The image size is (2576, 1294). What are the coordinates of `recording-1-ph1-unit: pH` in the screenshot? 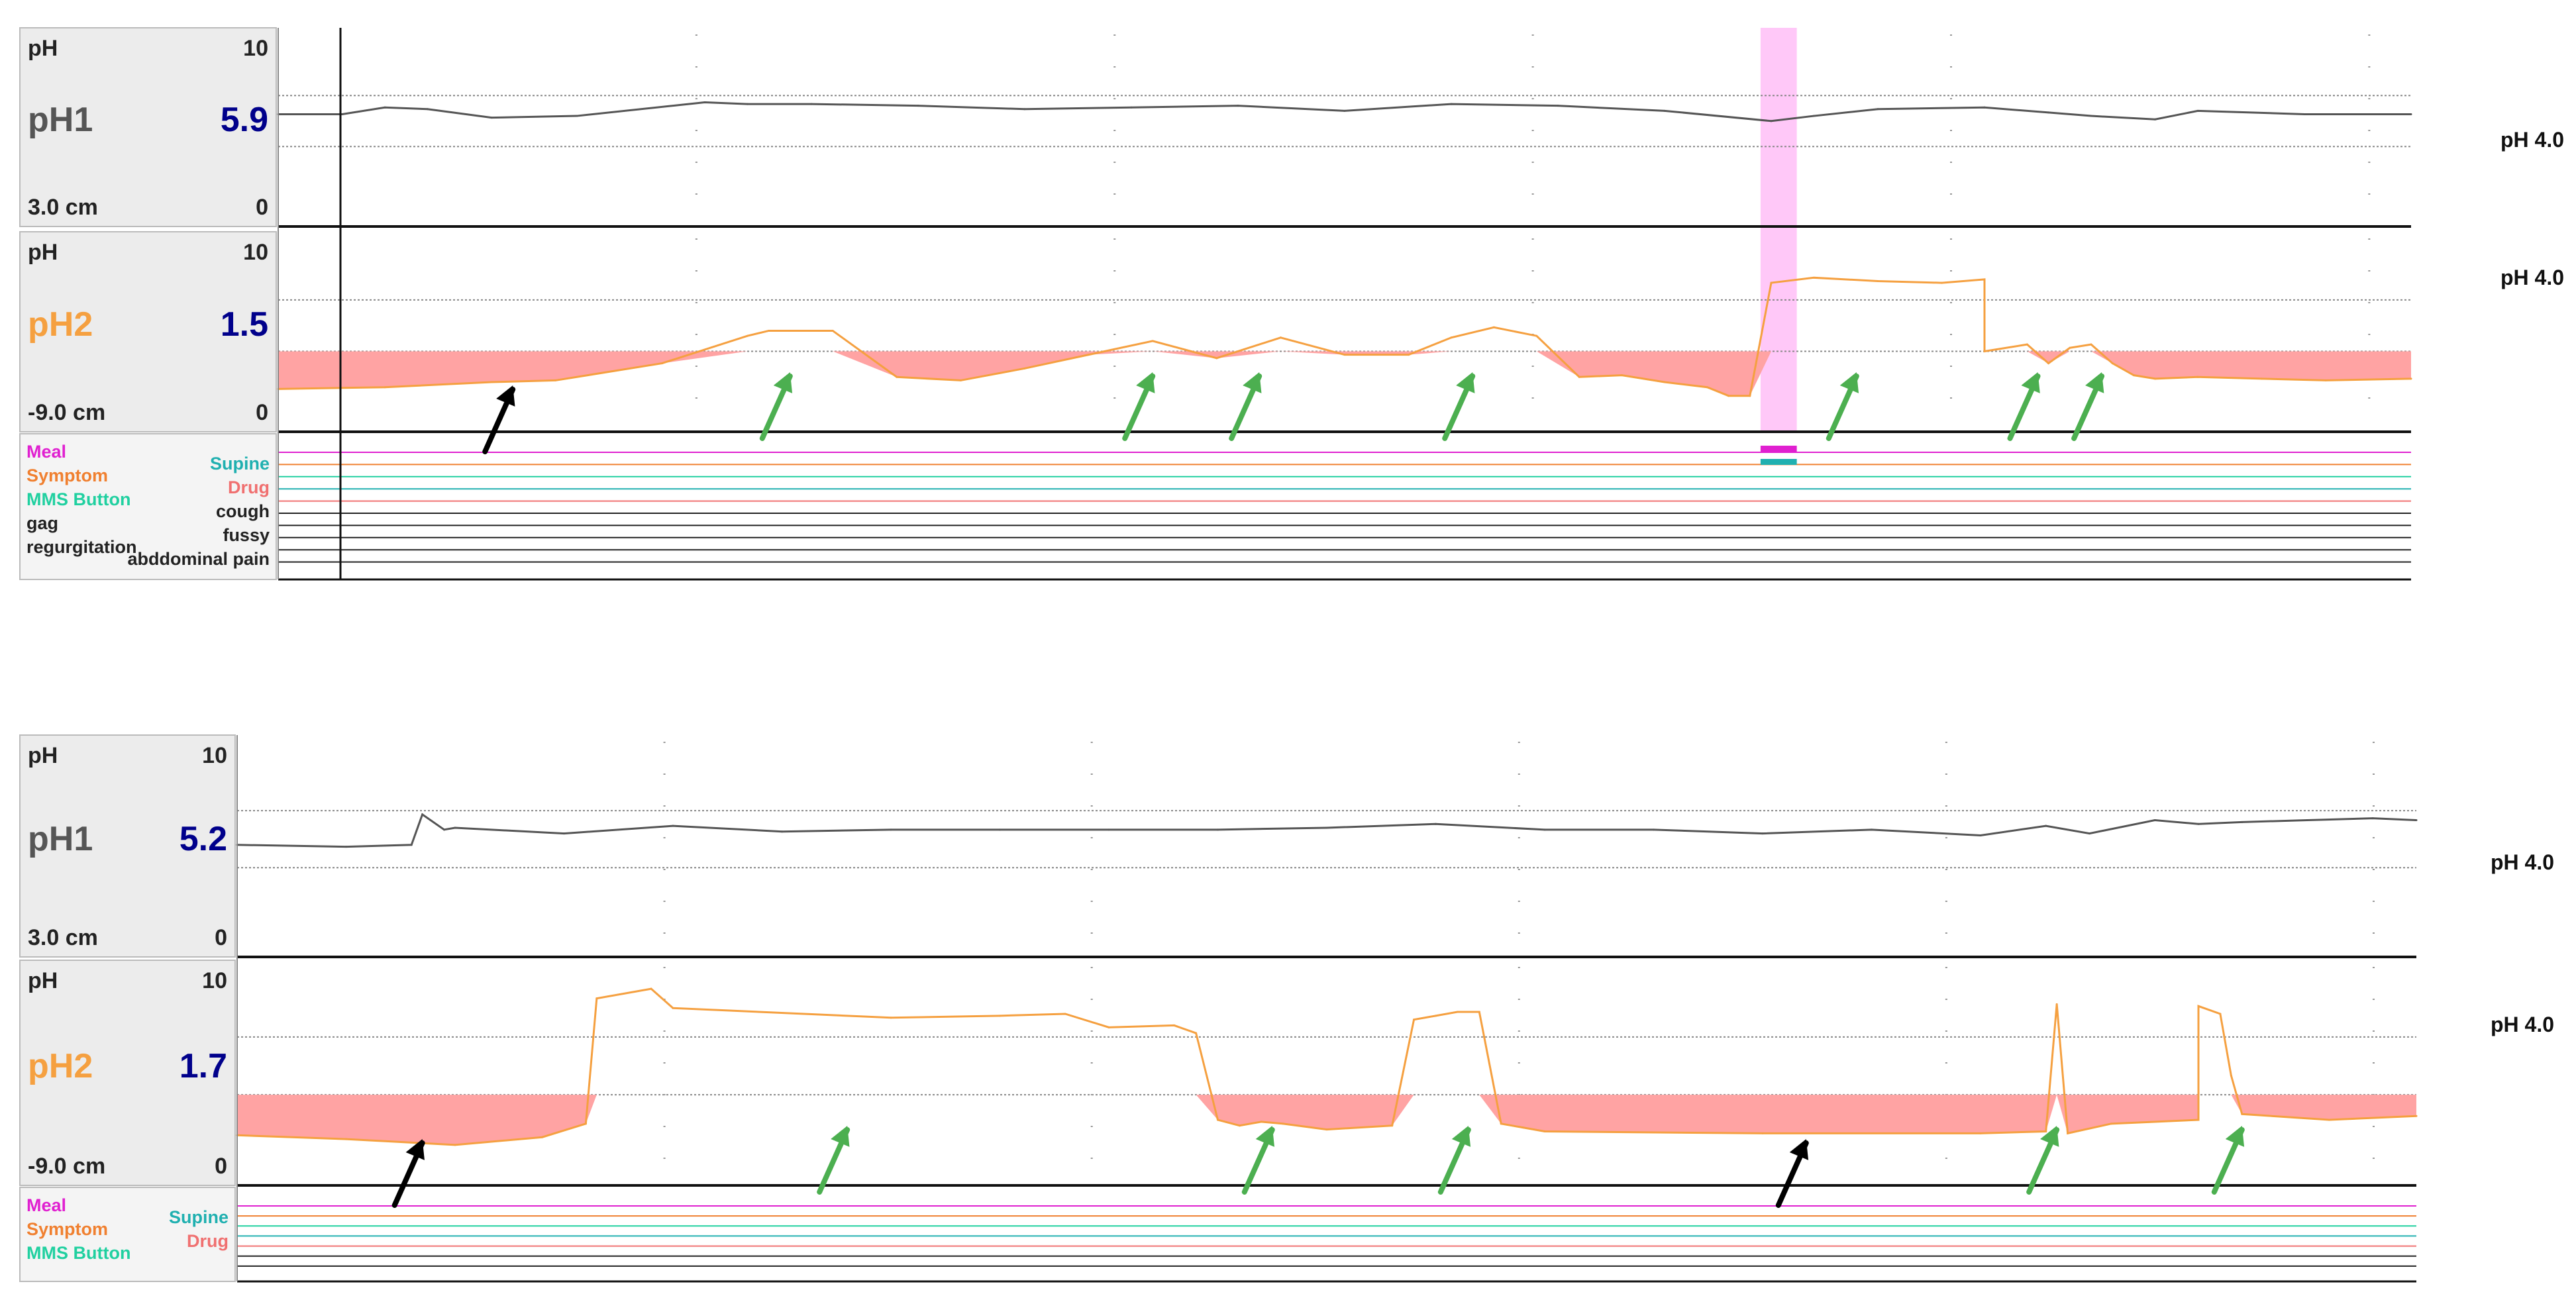 It's located at (43, 48).